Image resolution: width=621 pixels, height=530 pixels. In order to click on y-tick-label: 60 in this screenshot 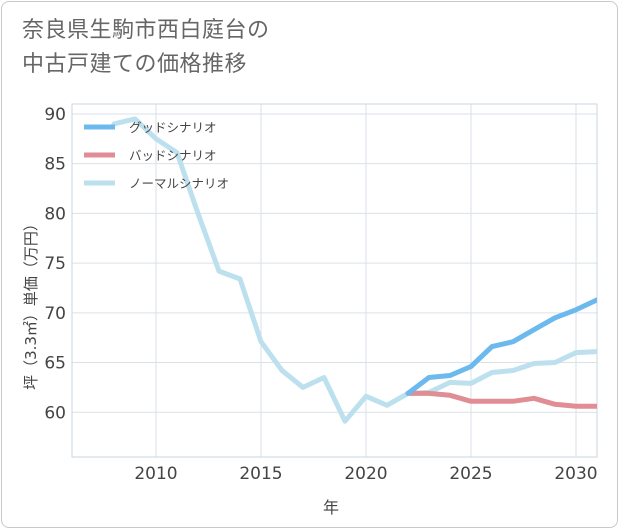, I will do `click(55, 413)`.